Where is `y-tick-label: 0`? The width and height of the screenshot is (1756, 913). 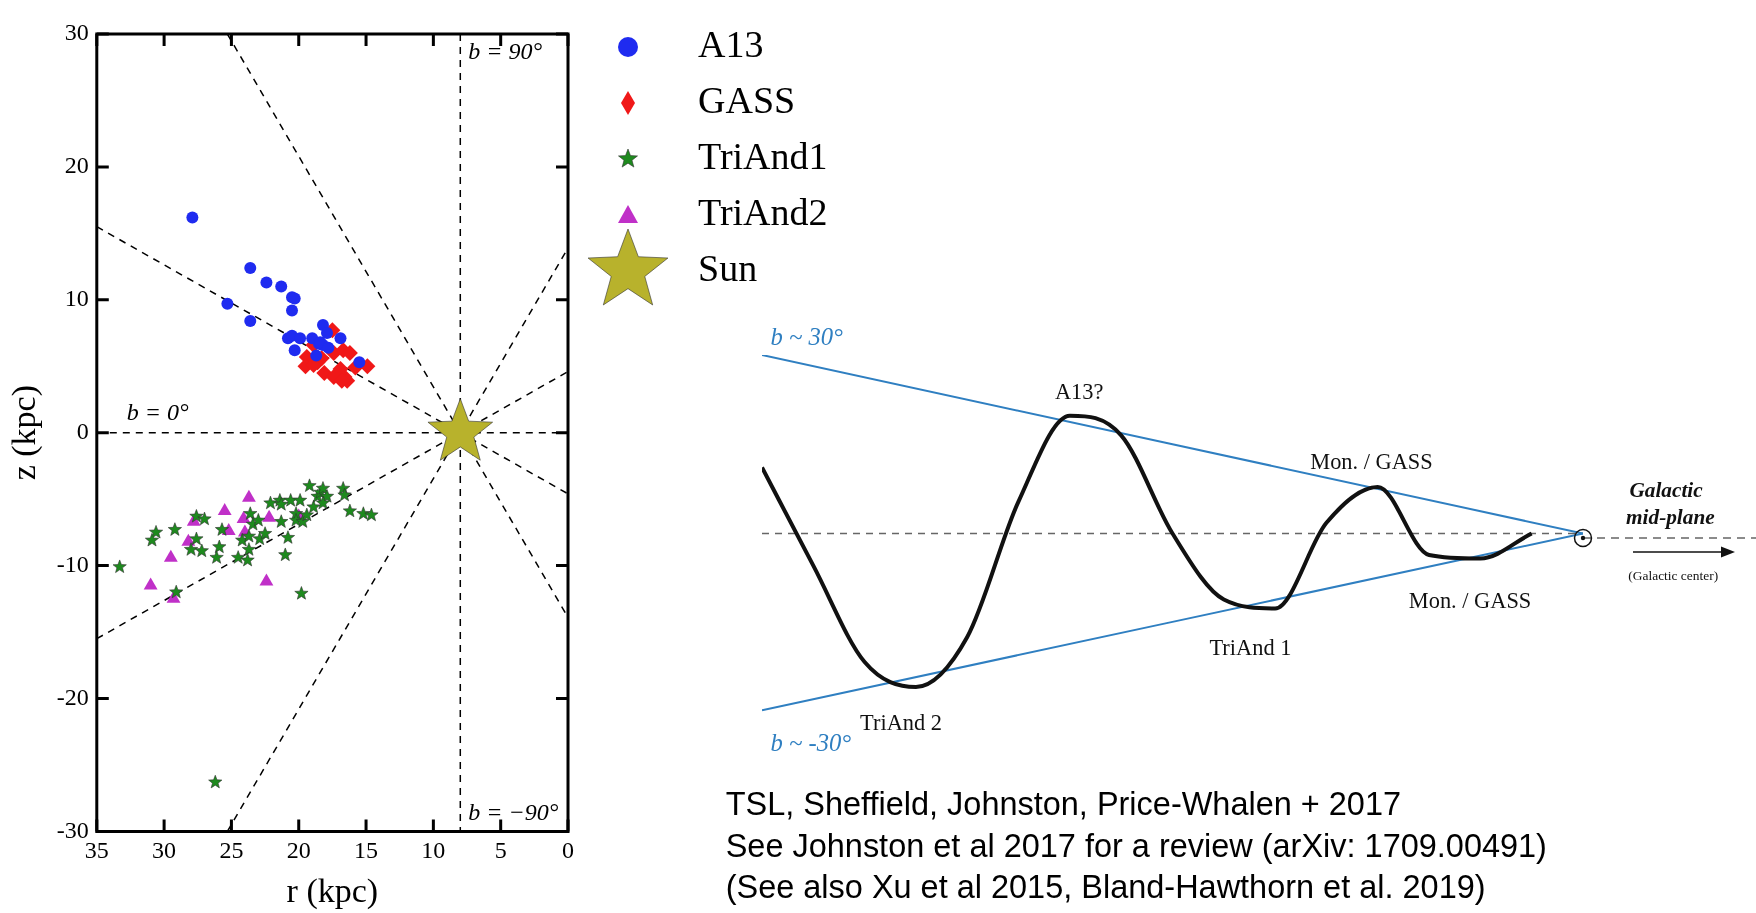 y-tick-label: 0 is located at coordinates (82, 431).